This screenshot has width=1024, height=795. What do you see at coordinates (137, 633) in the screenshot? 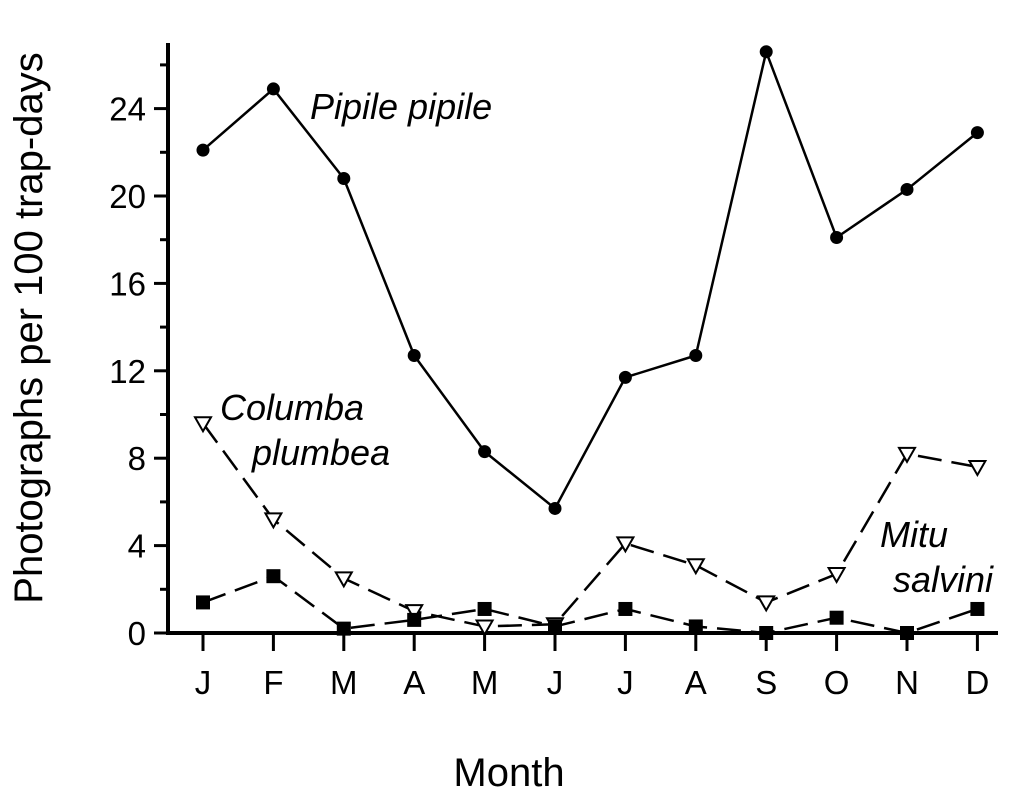
I see `y-tick-label: 0` at bounding box center [137, 633].